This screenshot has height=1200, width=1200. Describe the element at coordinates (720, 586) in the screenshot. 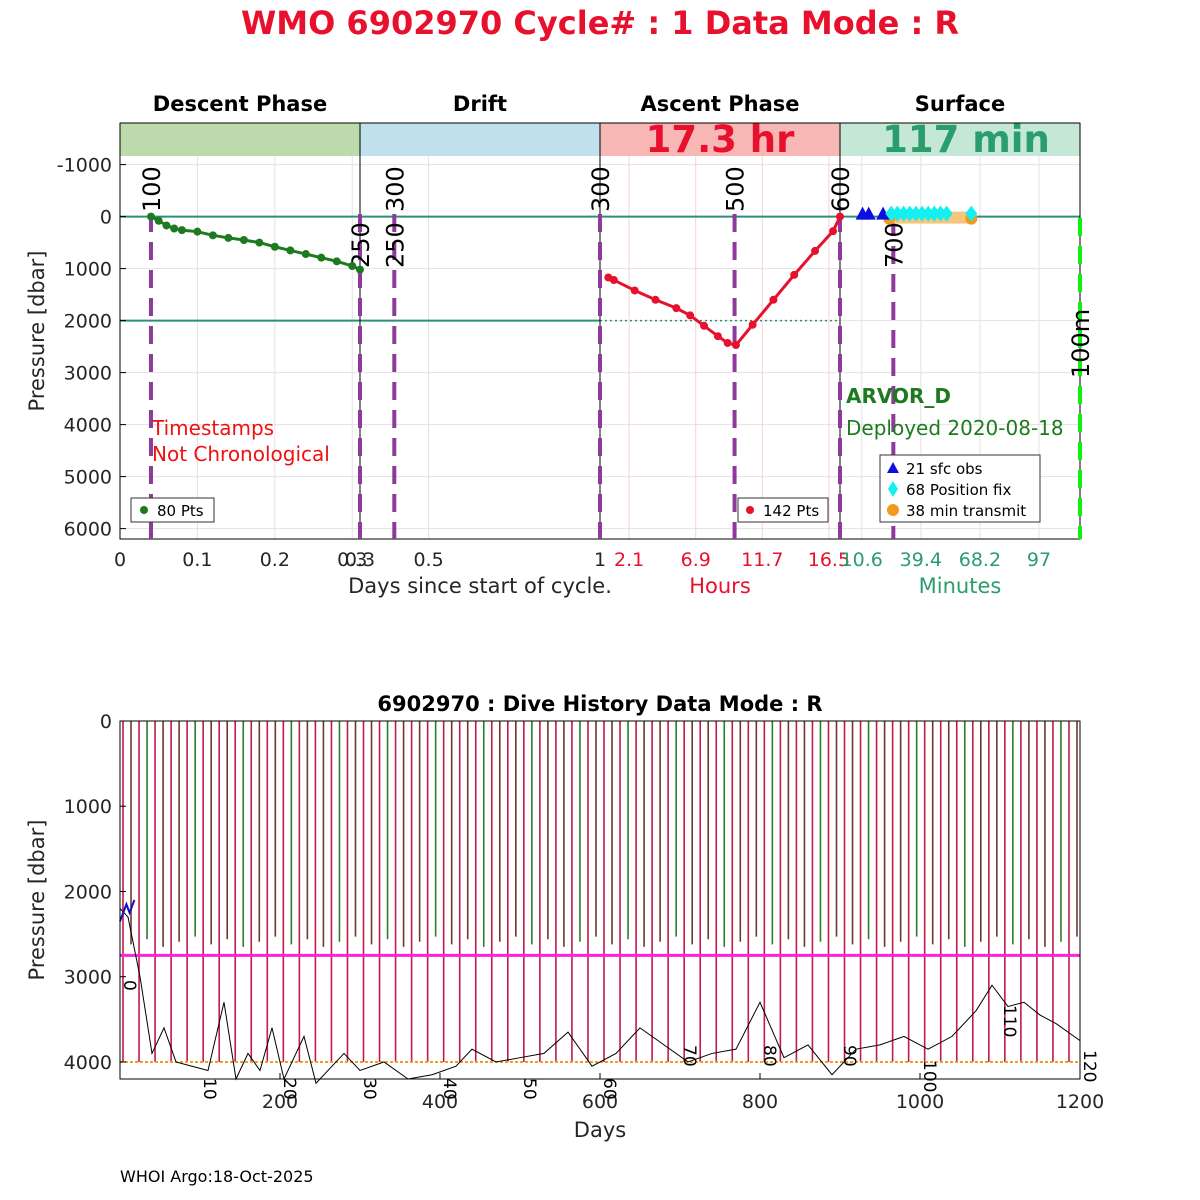

I see `x-axis-label-hours: Hours` at that location.